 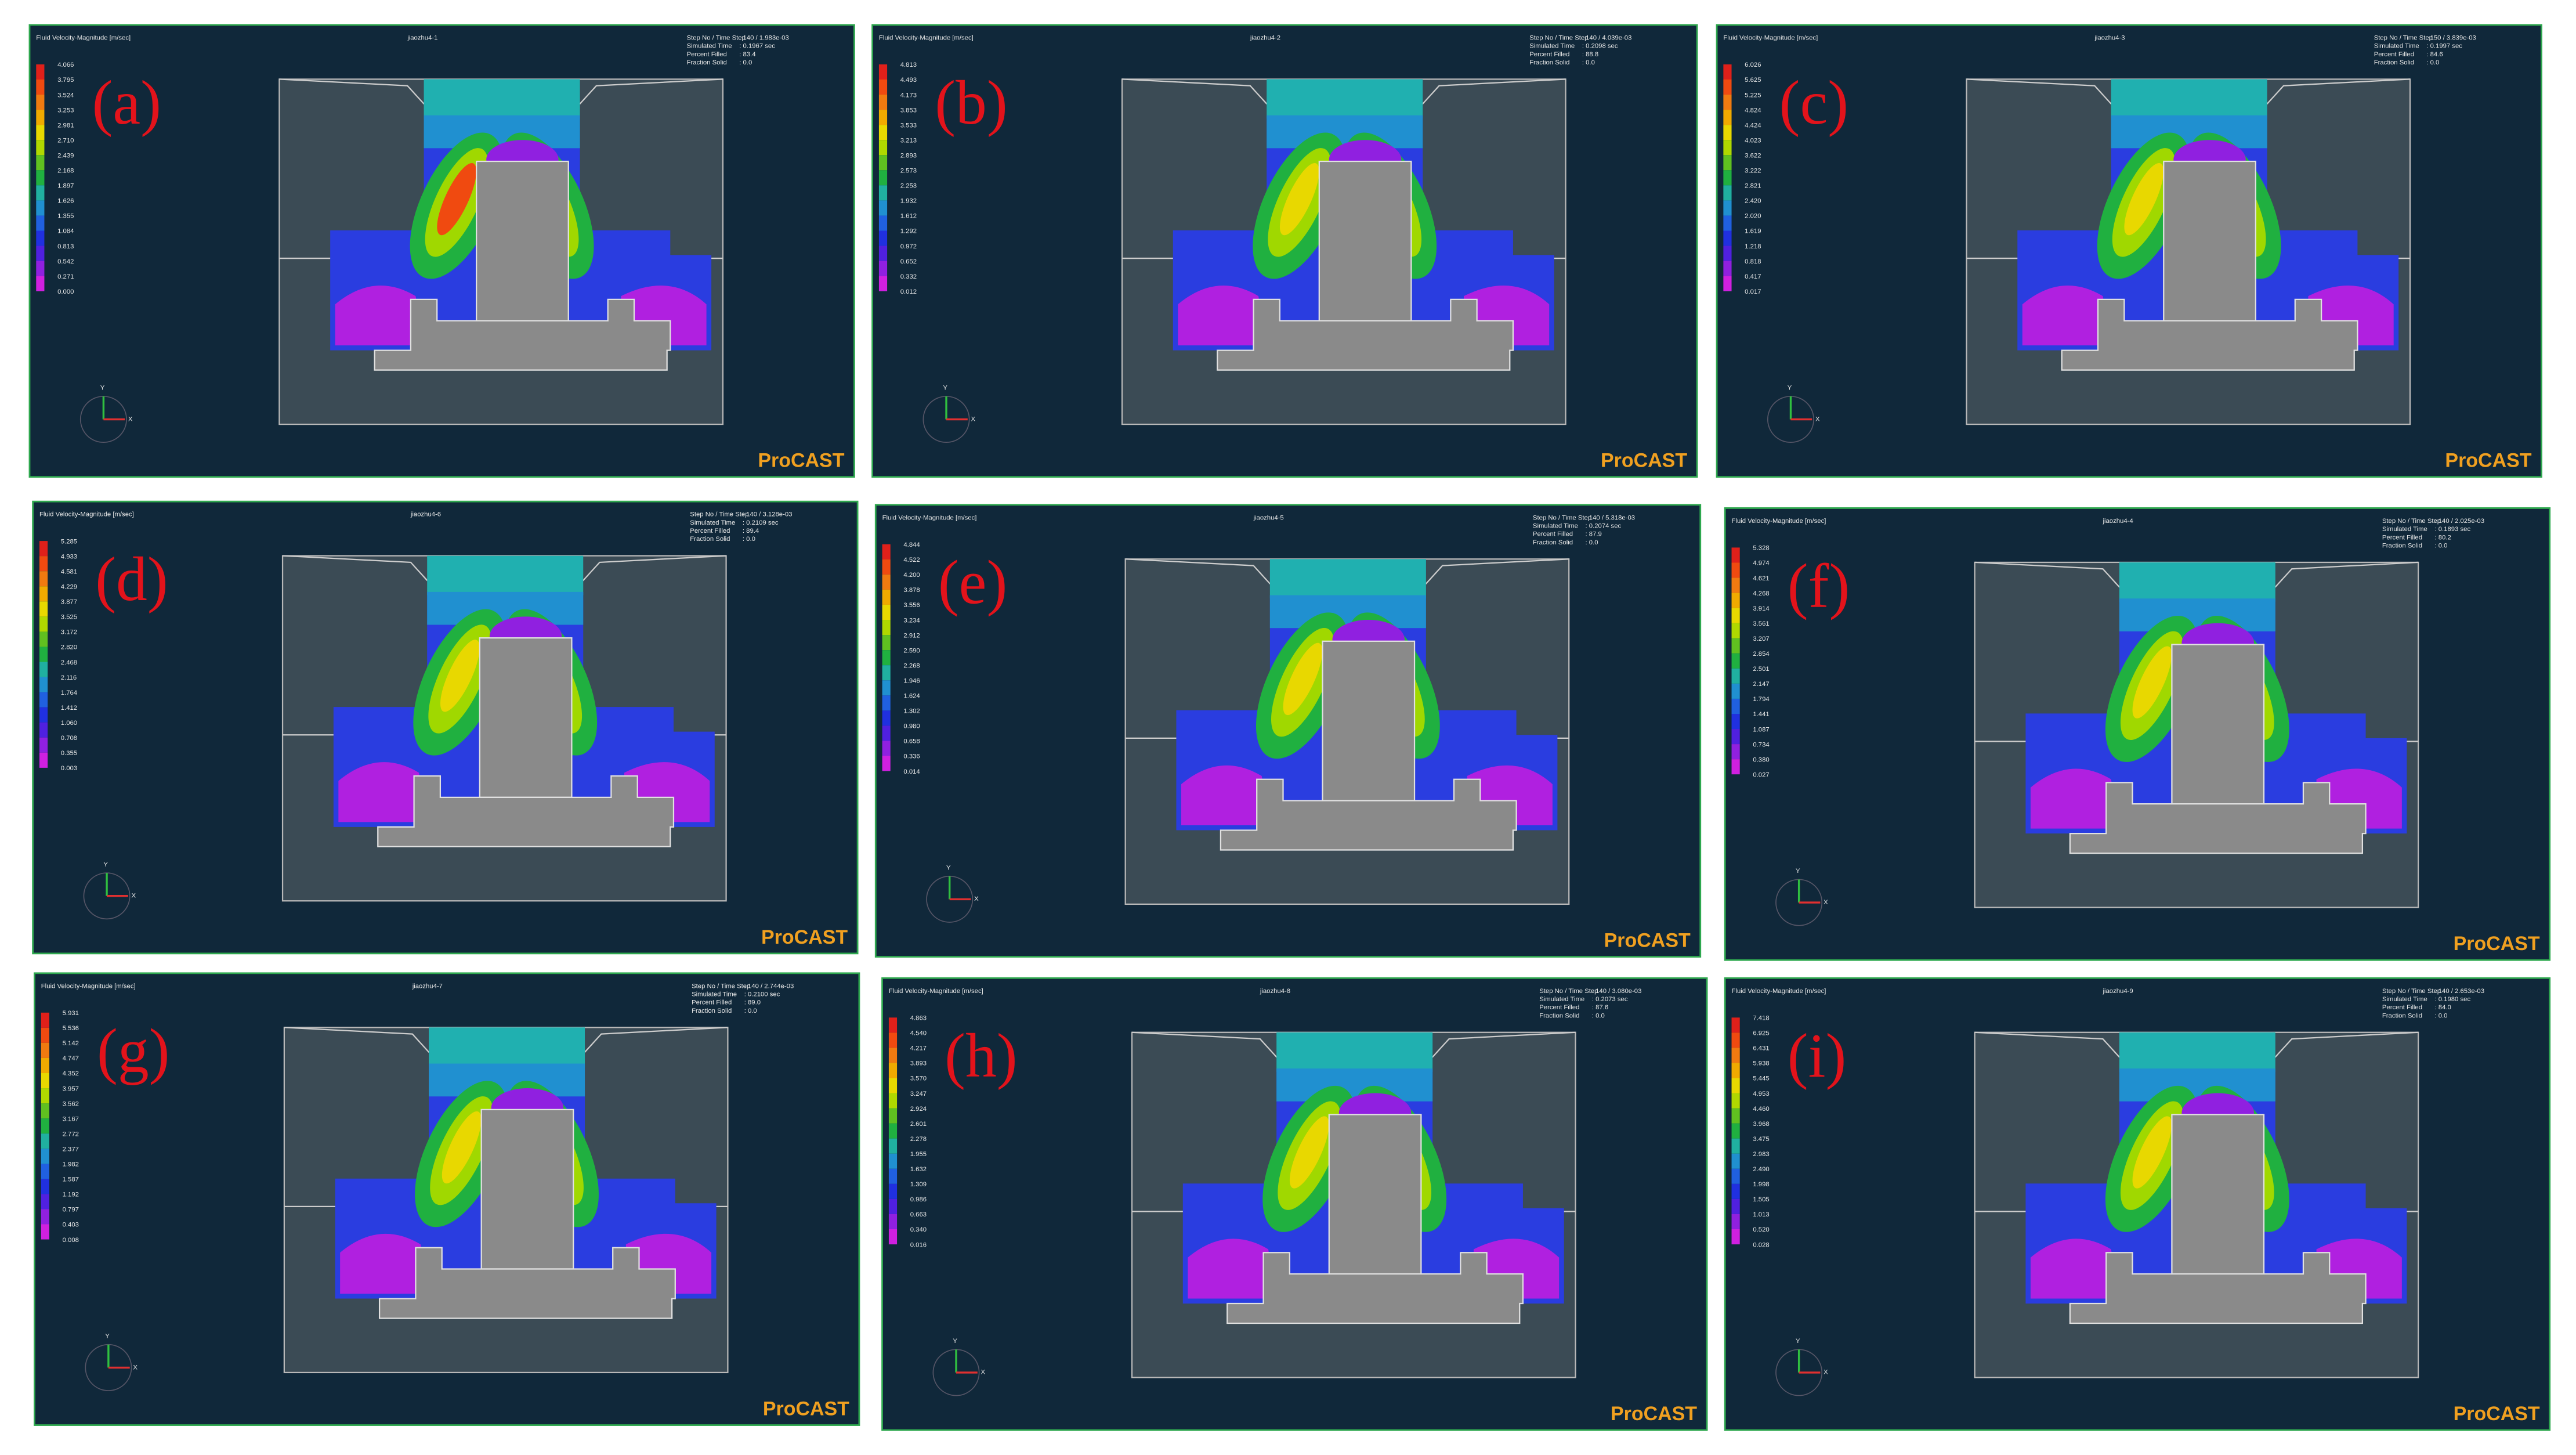 I want to click on info-key: Simulated Time, so click(x=709, y=46).